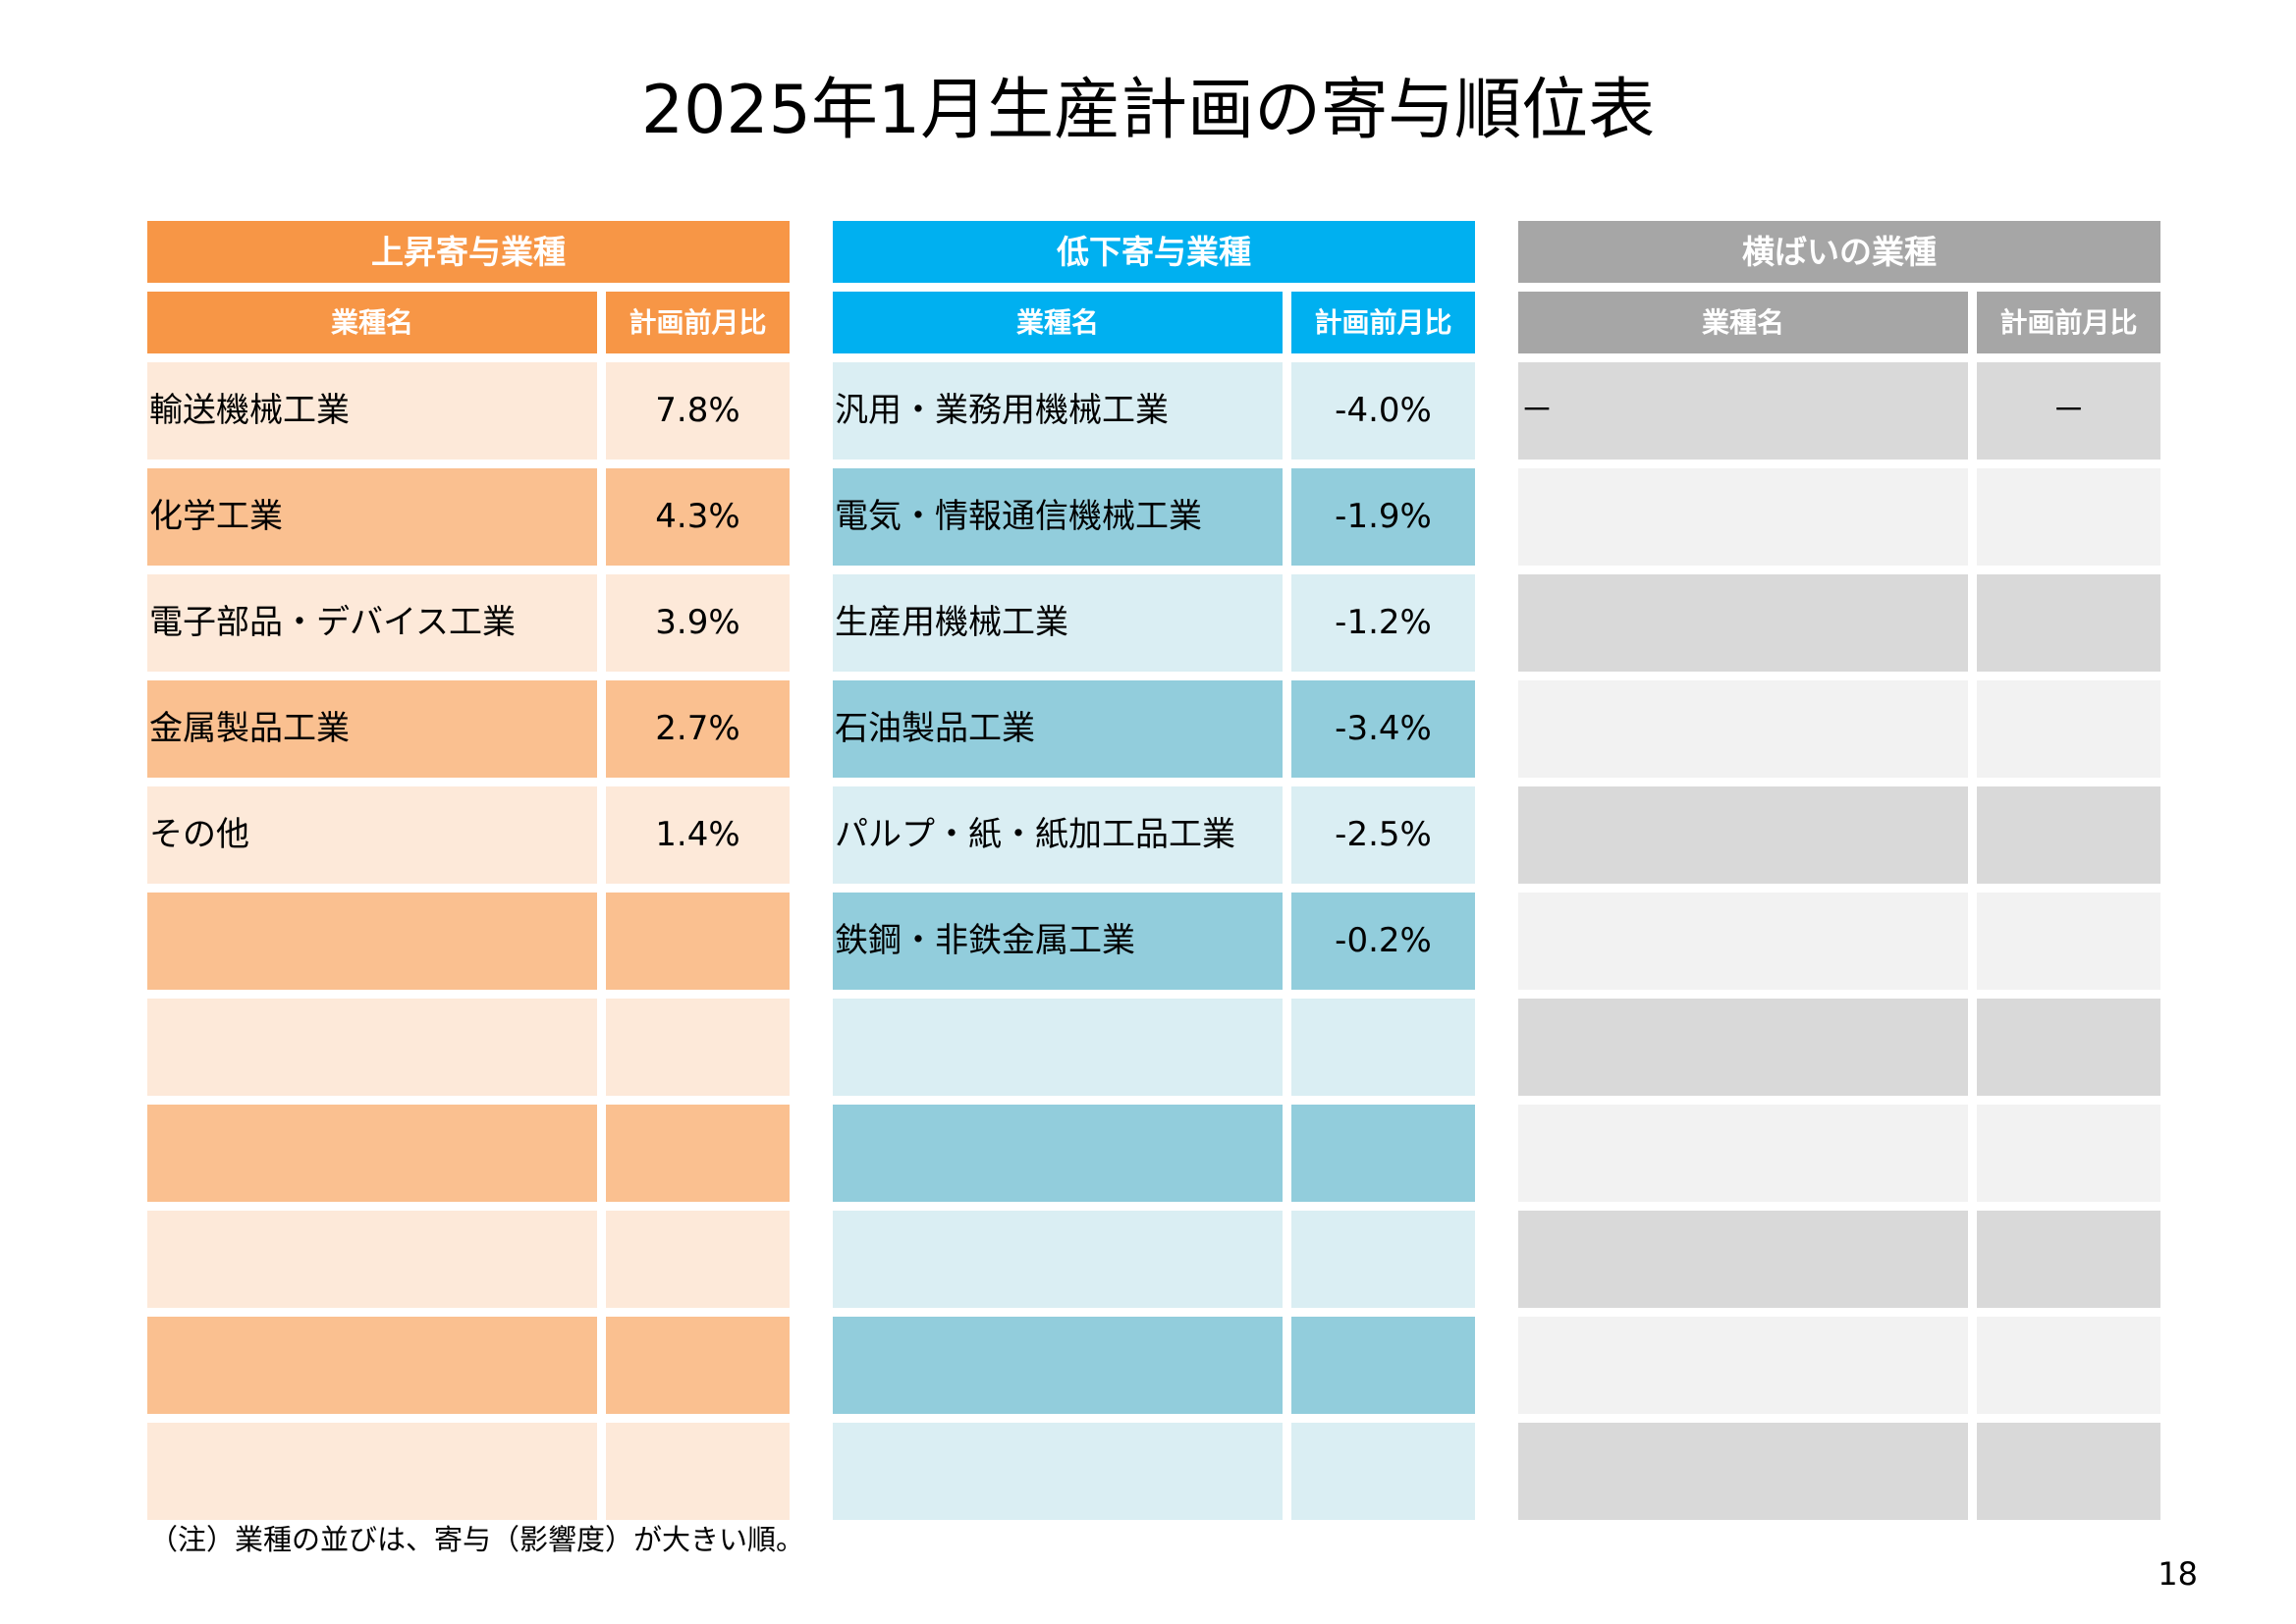 This screenshot has height=1624, width=2296. I want to click on month-ratio-cell: -4.0%, so click(1383, 411).